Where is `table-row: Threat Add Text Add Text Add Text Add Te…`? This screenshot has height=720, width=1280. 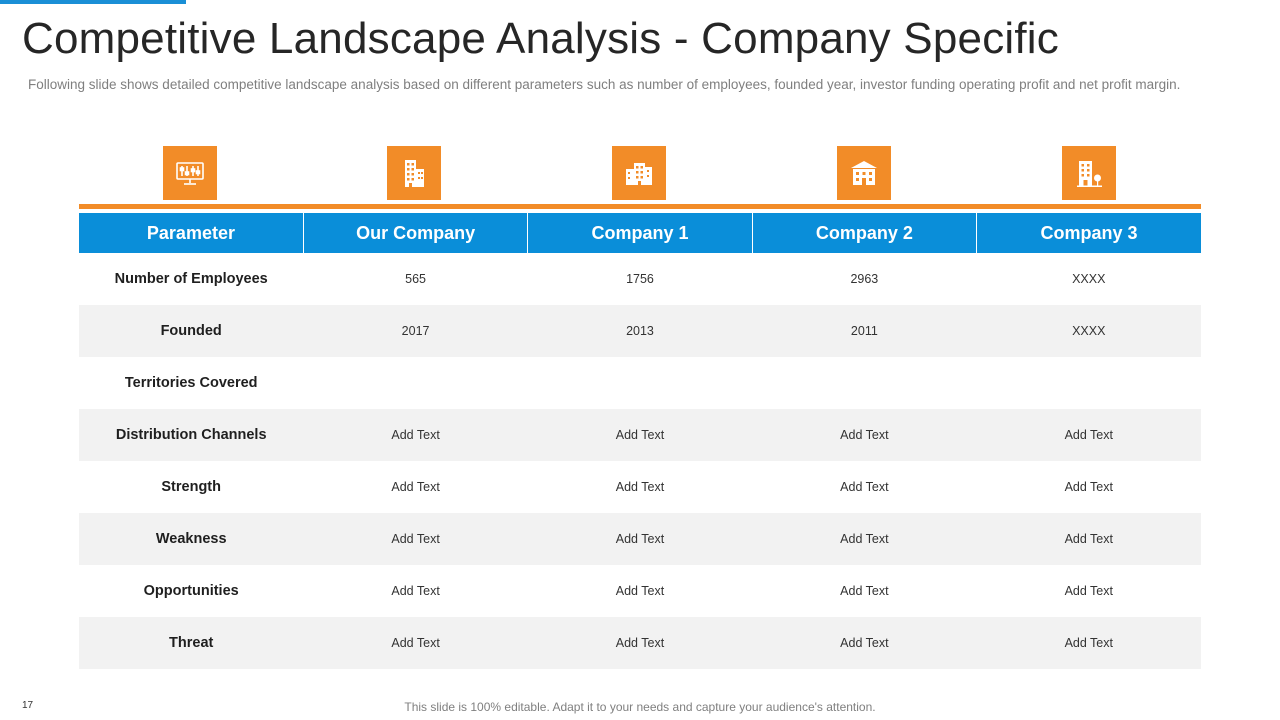
table-row: Threat Add Text Add Text Add Text Add Te… is located at coordinates (640, 643).